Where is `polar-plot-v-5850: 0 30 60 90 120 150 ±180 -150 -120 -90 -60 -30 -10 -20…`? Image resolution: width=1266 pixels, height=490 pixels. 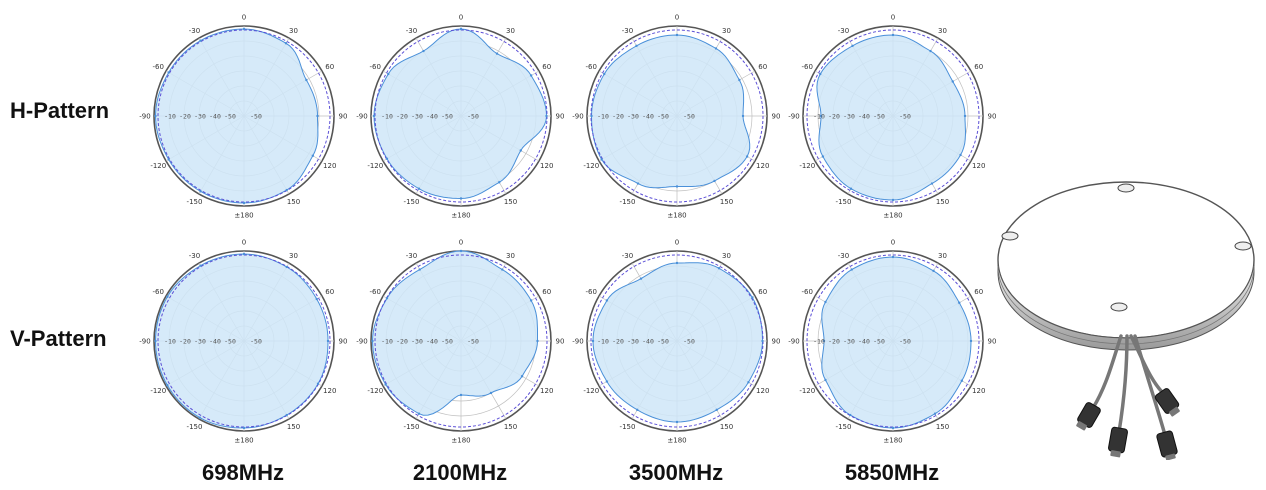
polar-plot-v-5850: 0 30 60 90 120 150 ±180 -150 -120 -90 -60 -30 -10 -20… is located at coordinates (892, 342).